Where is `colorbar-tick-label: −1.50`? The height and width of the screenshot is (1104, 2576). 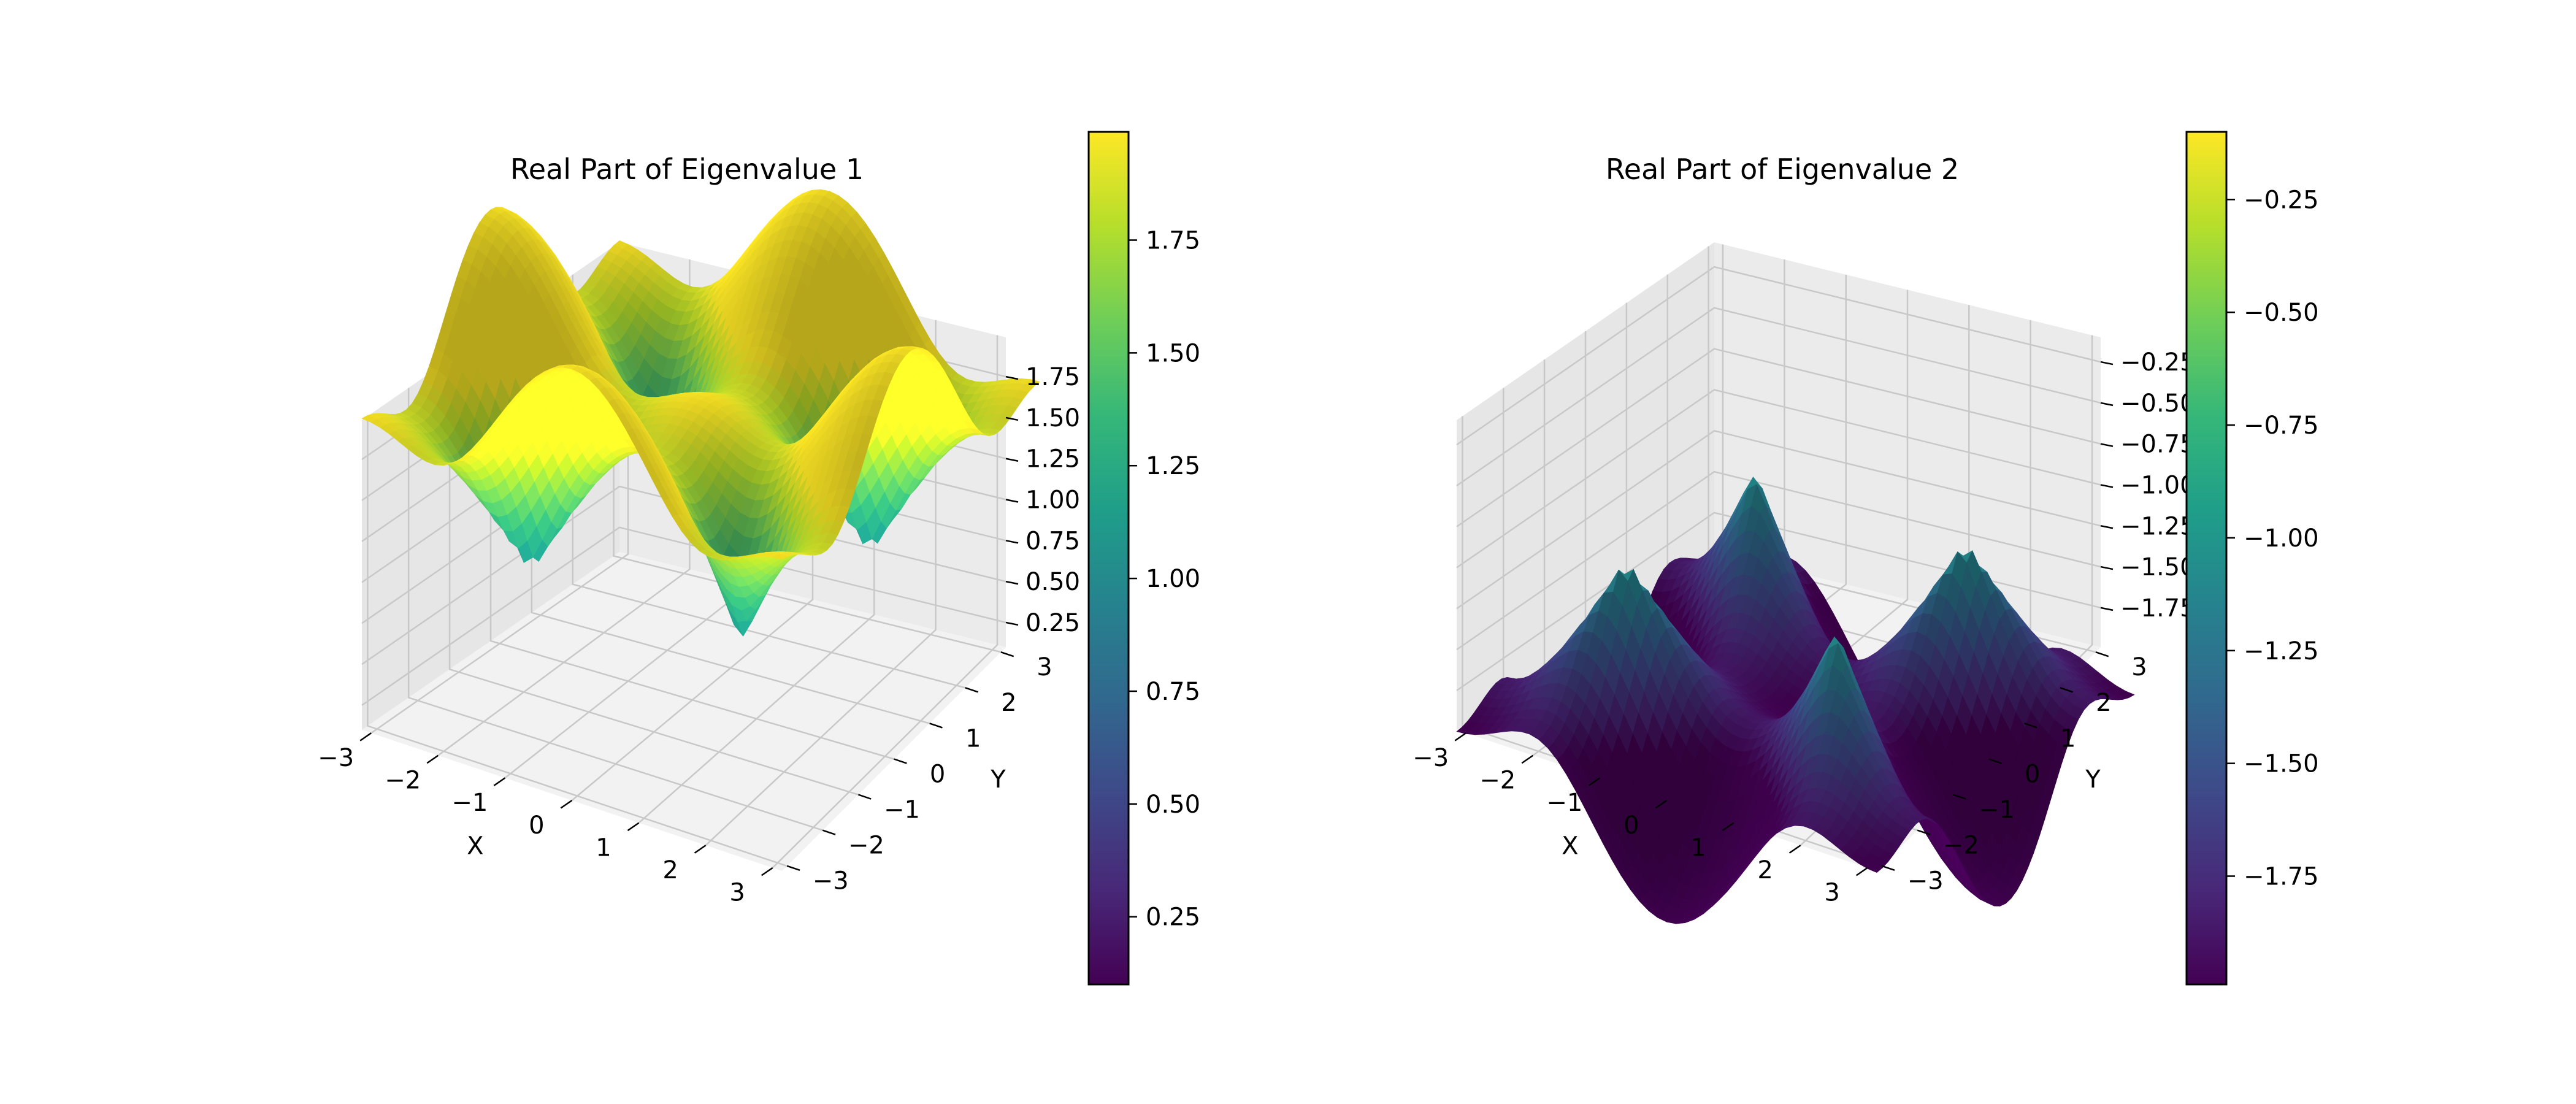
colorbar-tick-label: −1.50 is located at coordinates (2281, 764).